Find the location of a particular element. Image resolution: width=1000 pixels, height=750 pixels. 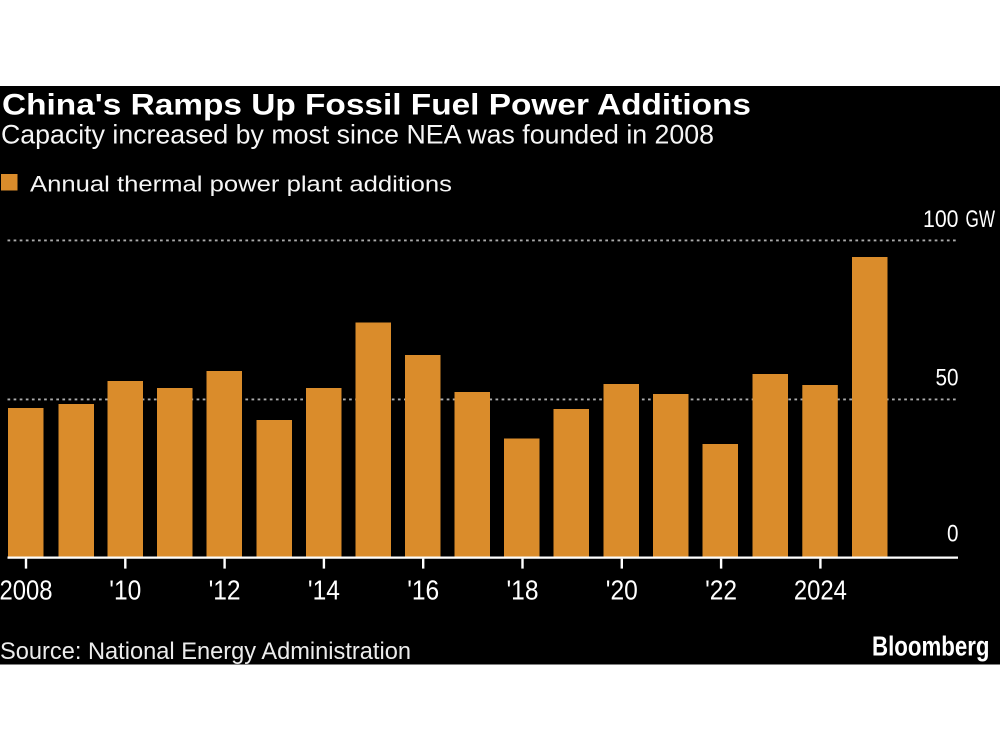

svg-text: '10 is located at coordinates (125, 589).